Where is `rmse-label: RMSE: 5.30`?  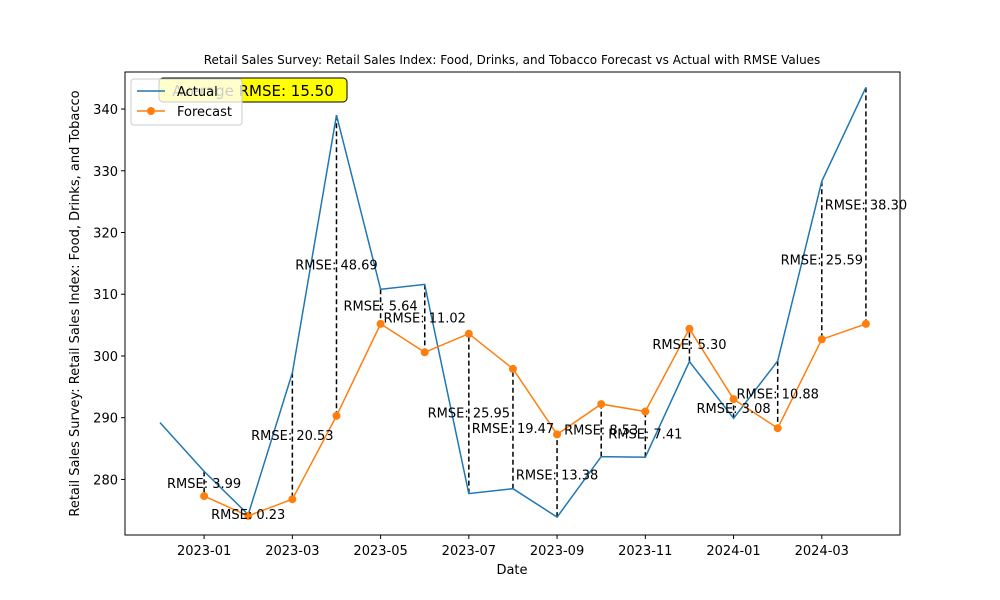
rmse-label: RMSE: 5.30 is located at coordinates (689, 345).